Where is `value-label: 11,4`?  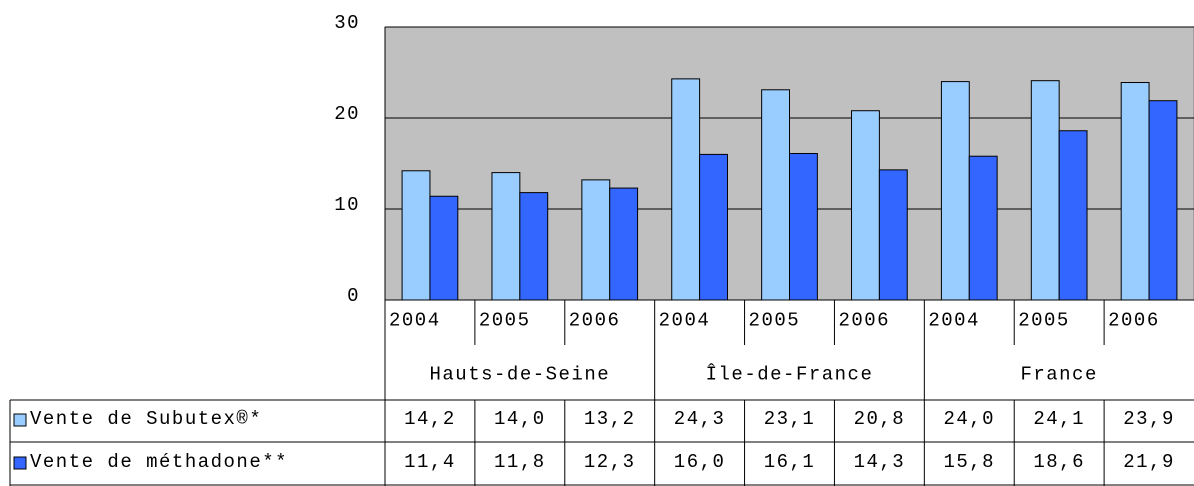
value-label: 11,4 is located at coordinates (430, 462).